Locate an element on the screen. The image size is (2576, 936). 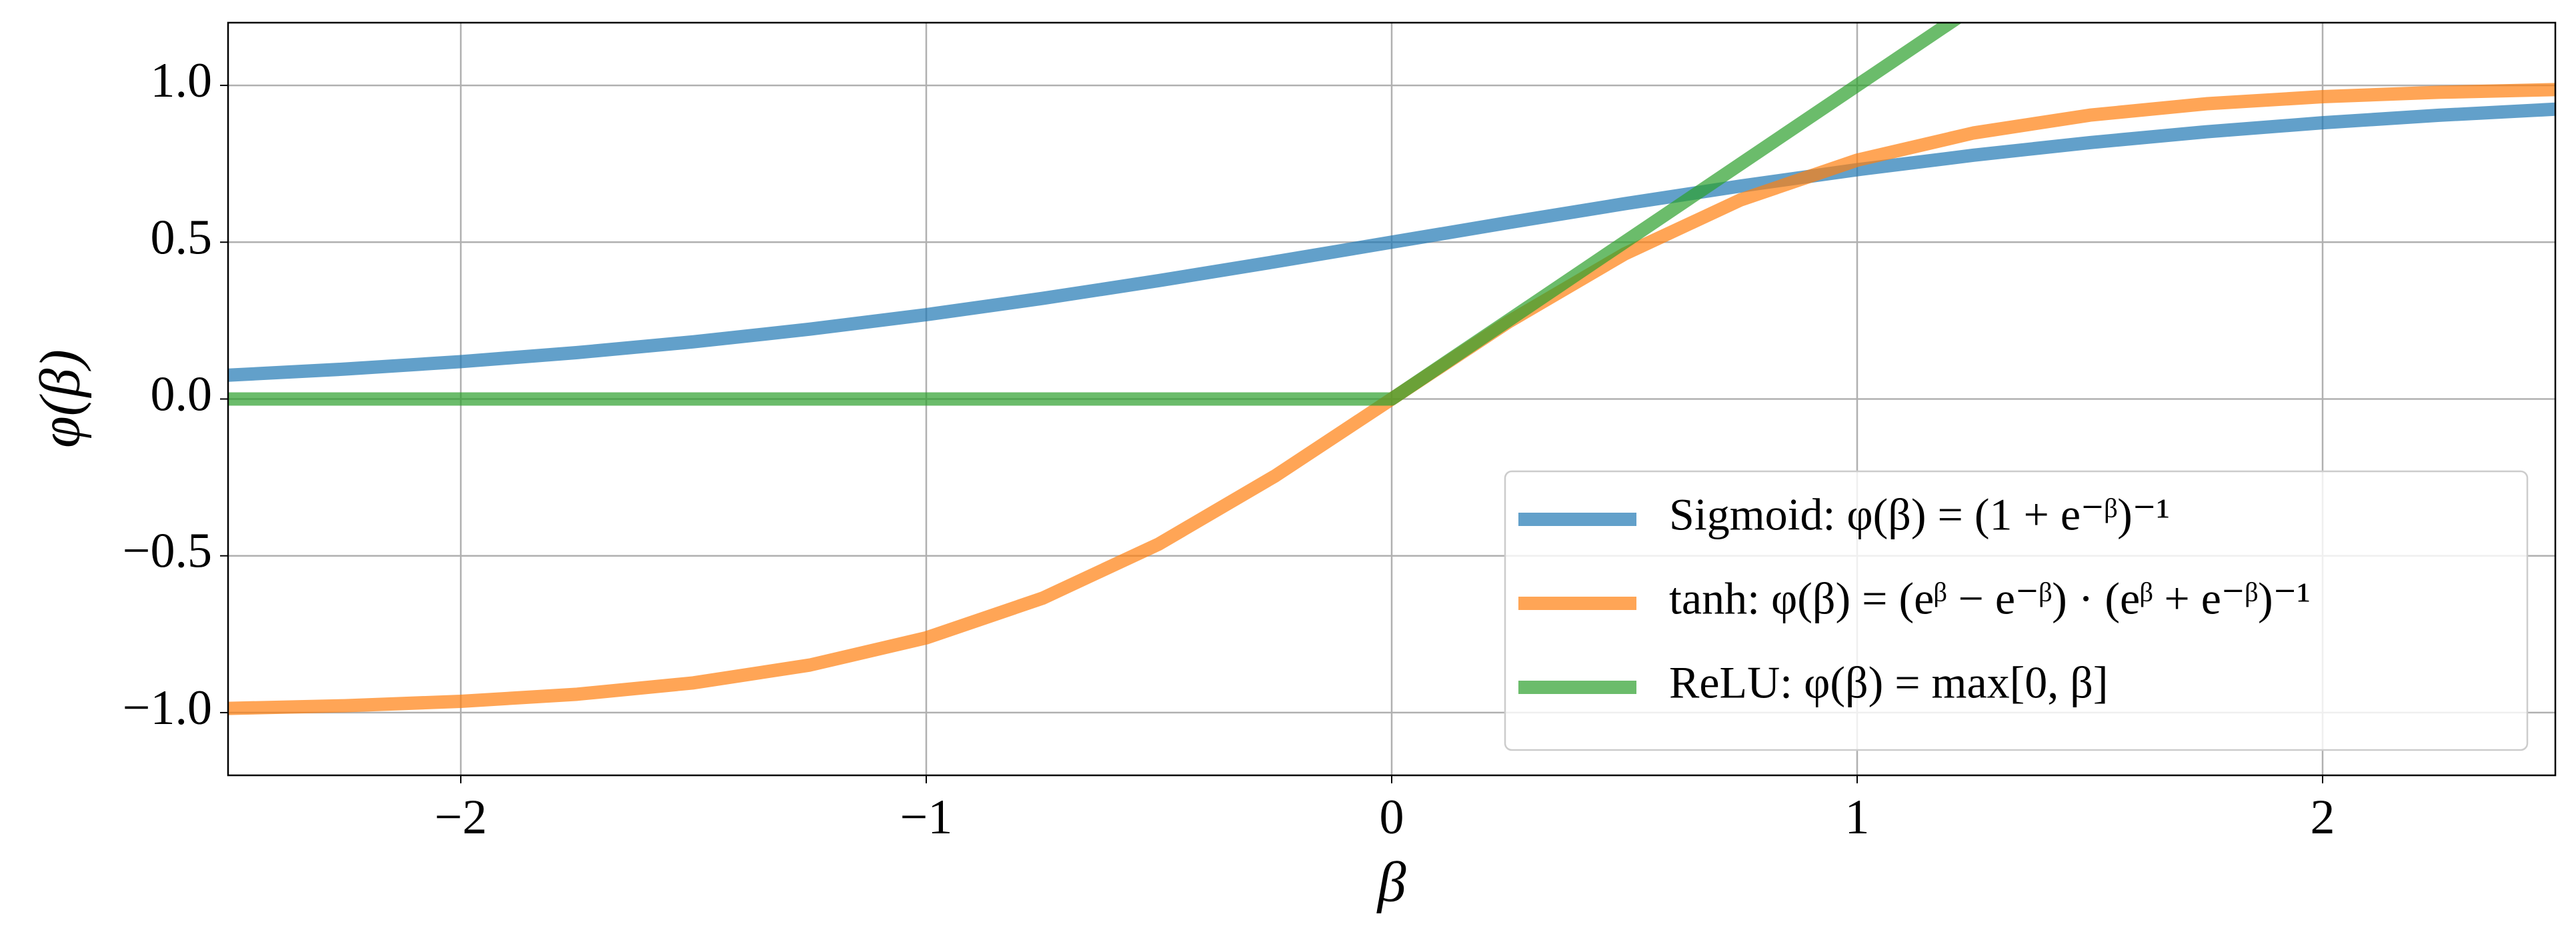
y-tick-label: 0.5 is located at coordinates (182, 237).